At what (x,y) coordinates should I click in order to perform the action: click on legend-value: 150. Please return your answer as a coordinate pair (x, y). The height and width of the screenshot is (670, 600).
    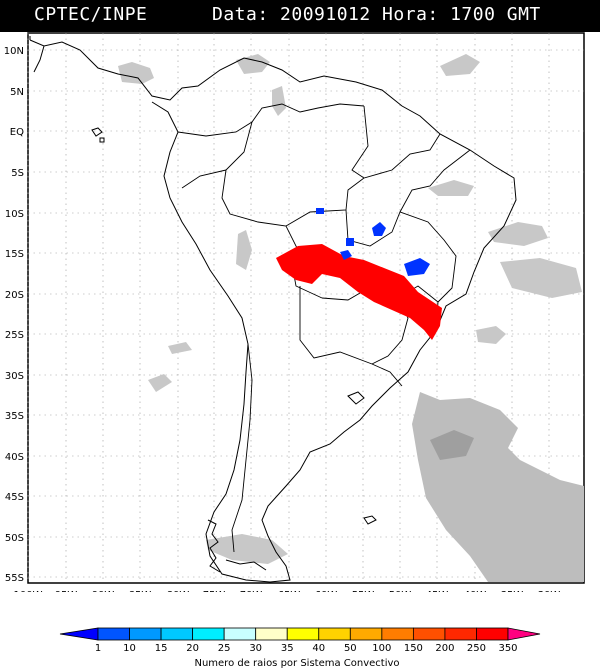
    Looking at the image, I should click on (413, 648).